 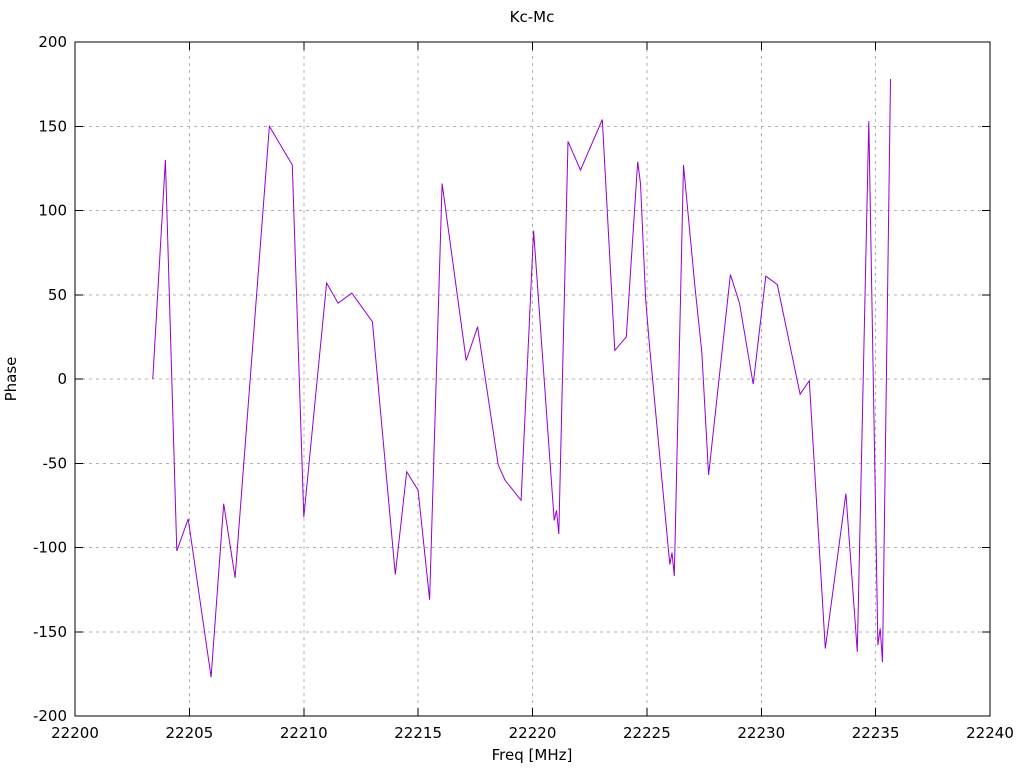 What do you see at coordinates (990, 733) in the screenshot?
I see `x-tick-label: 22240` at bounding box center [990, 733].